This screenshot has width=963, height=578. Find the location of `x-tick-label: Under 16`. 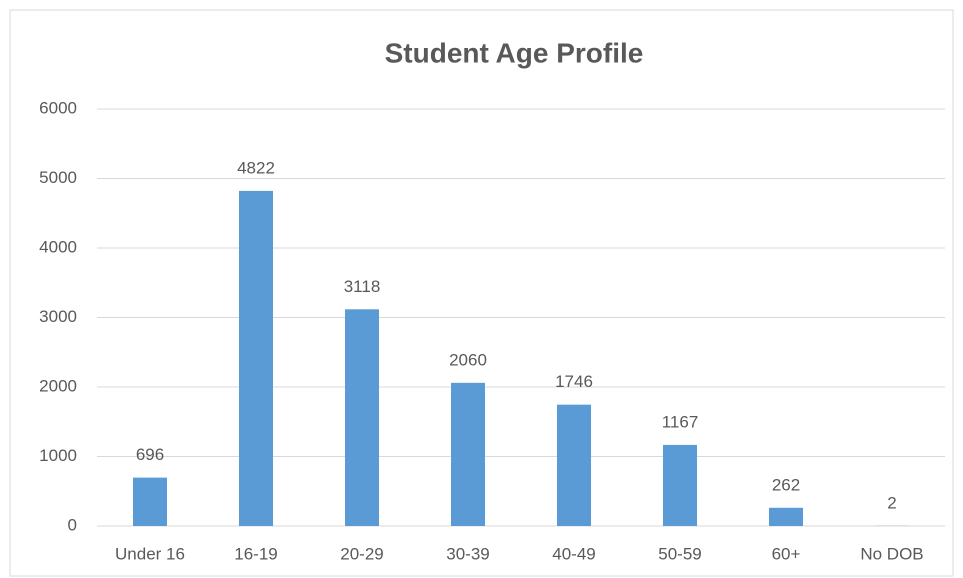

x-tick-label: Under 16 is located at coordinates (150, 553).